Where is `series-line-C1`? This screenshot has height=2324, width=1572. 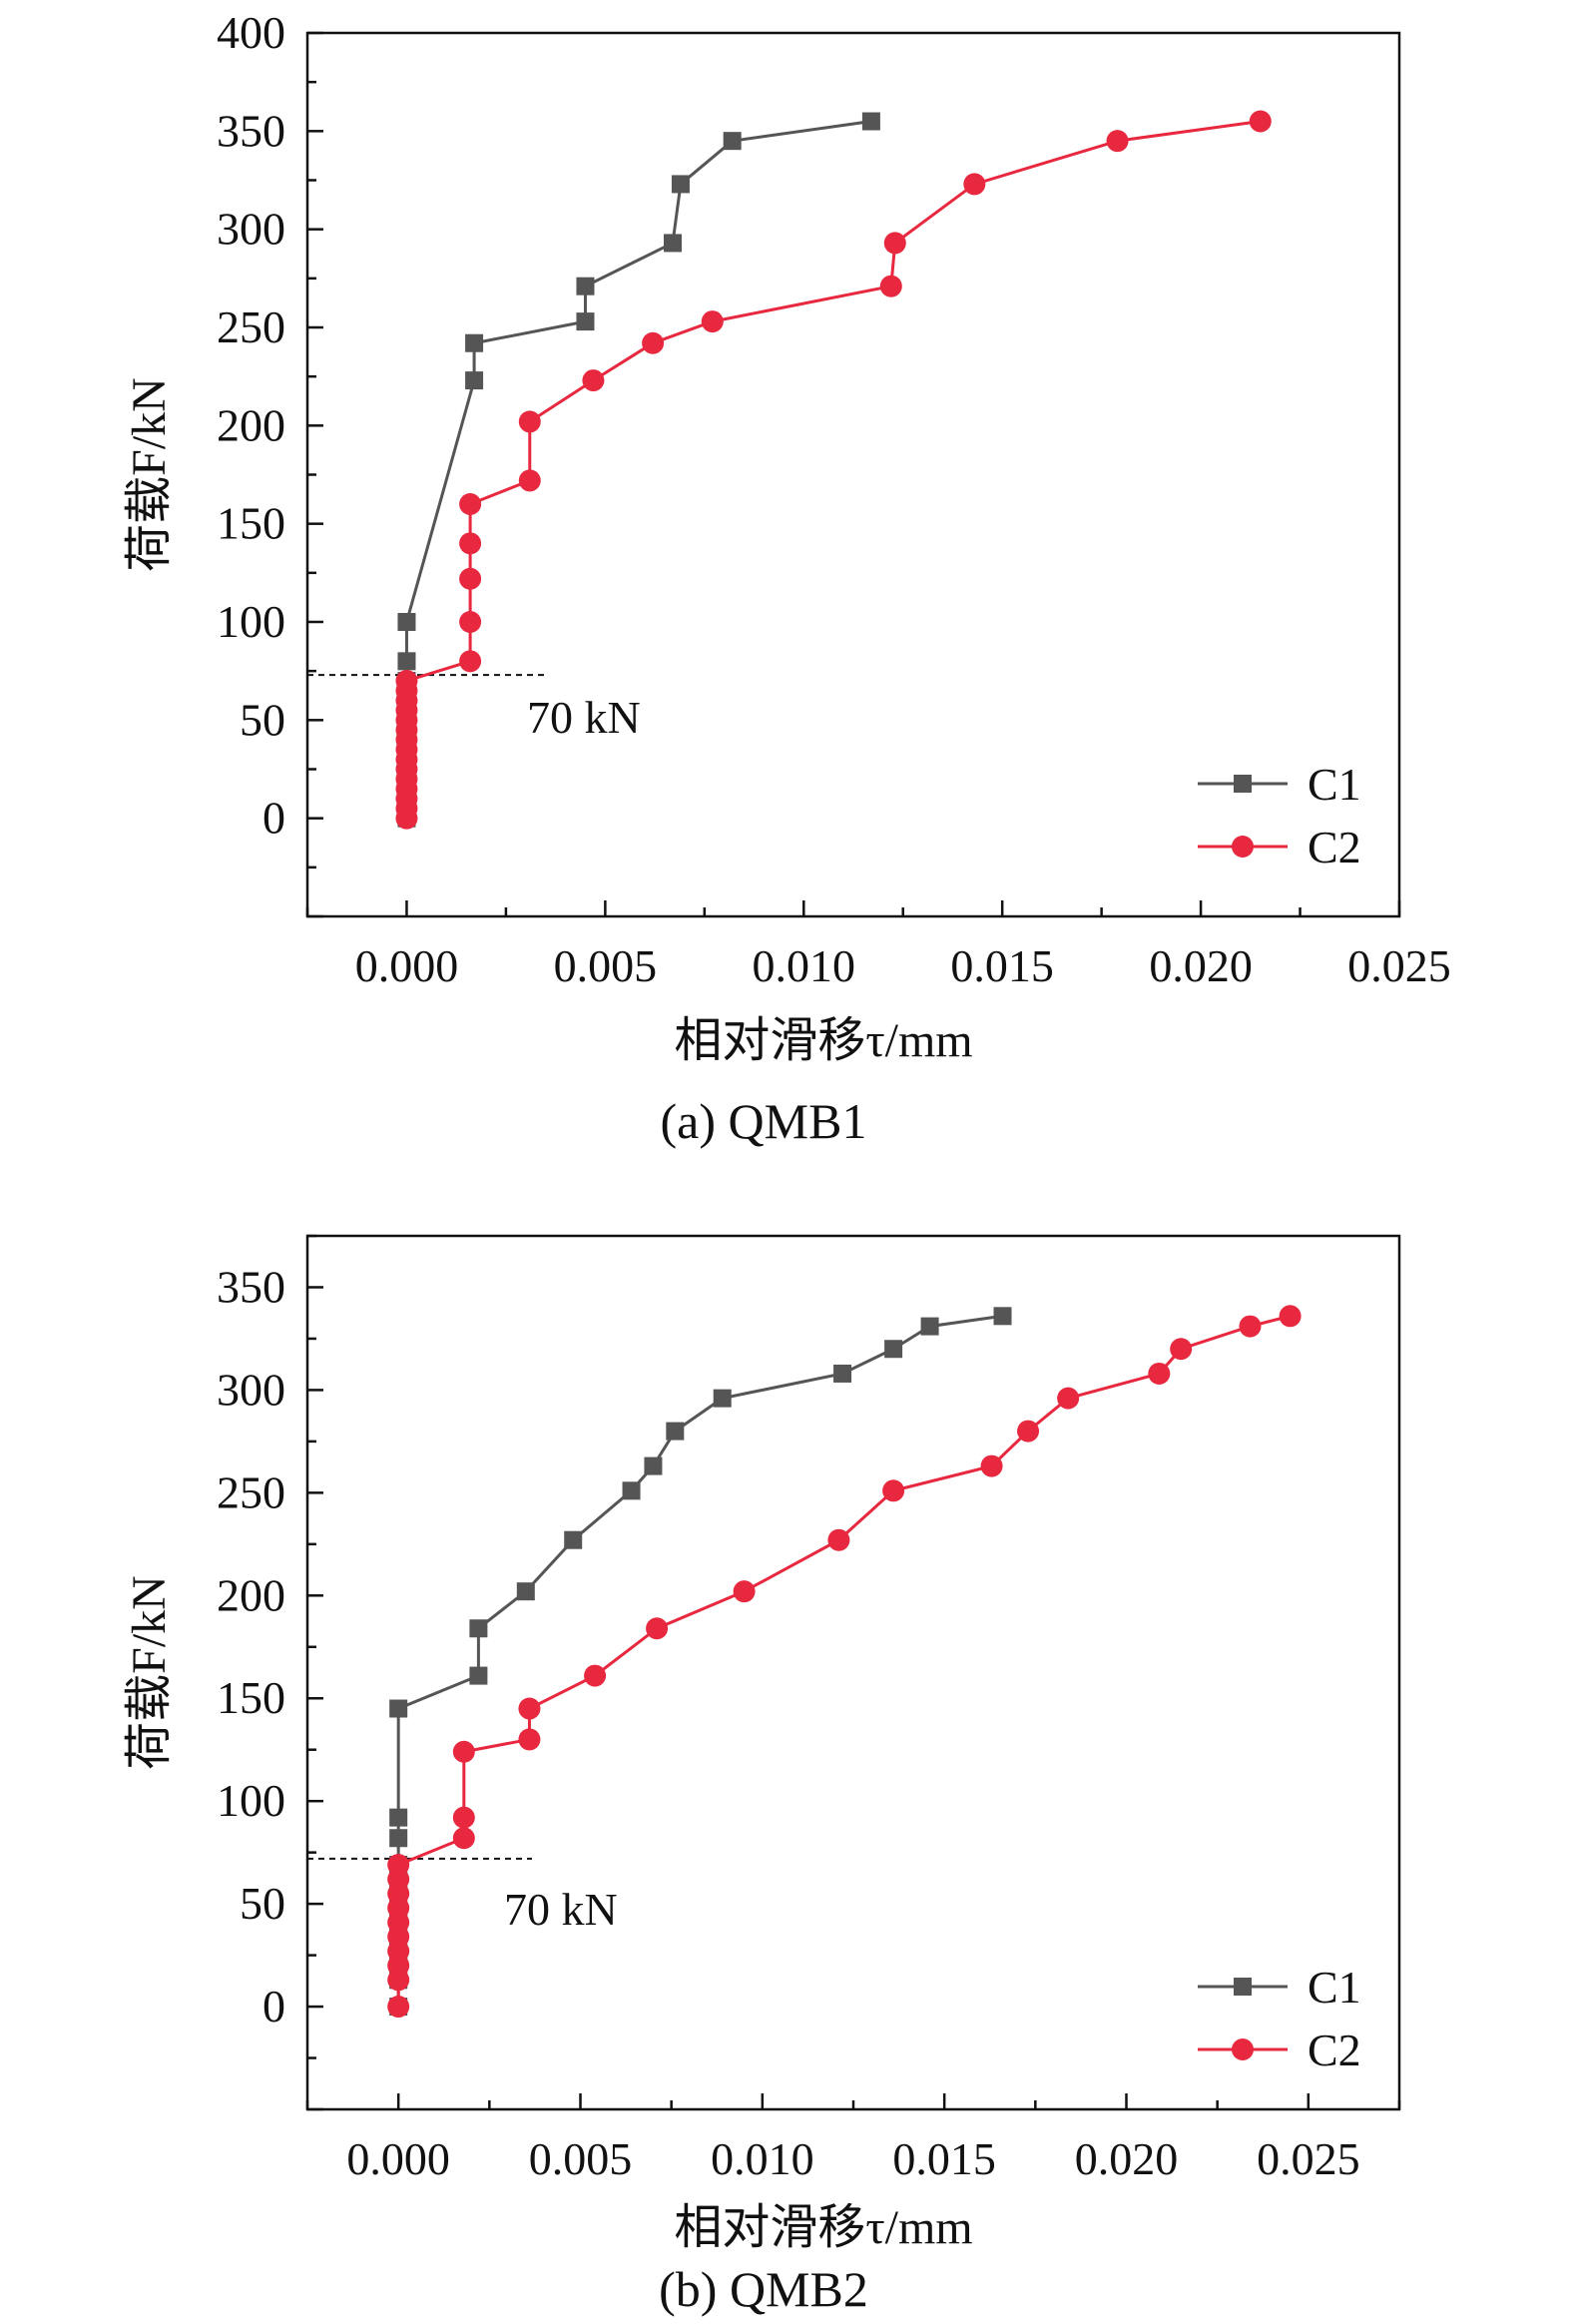 series-line-C1 is located at coordinates (700, 1661).